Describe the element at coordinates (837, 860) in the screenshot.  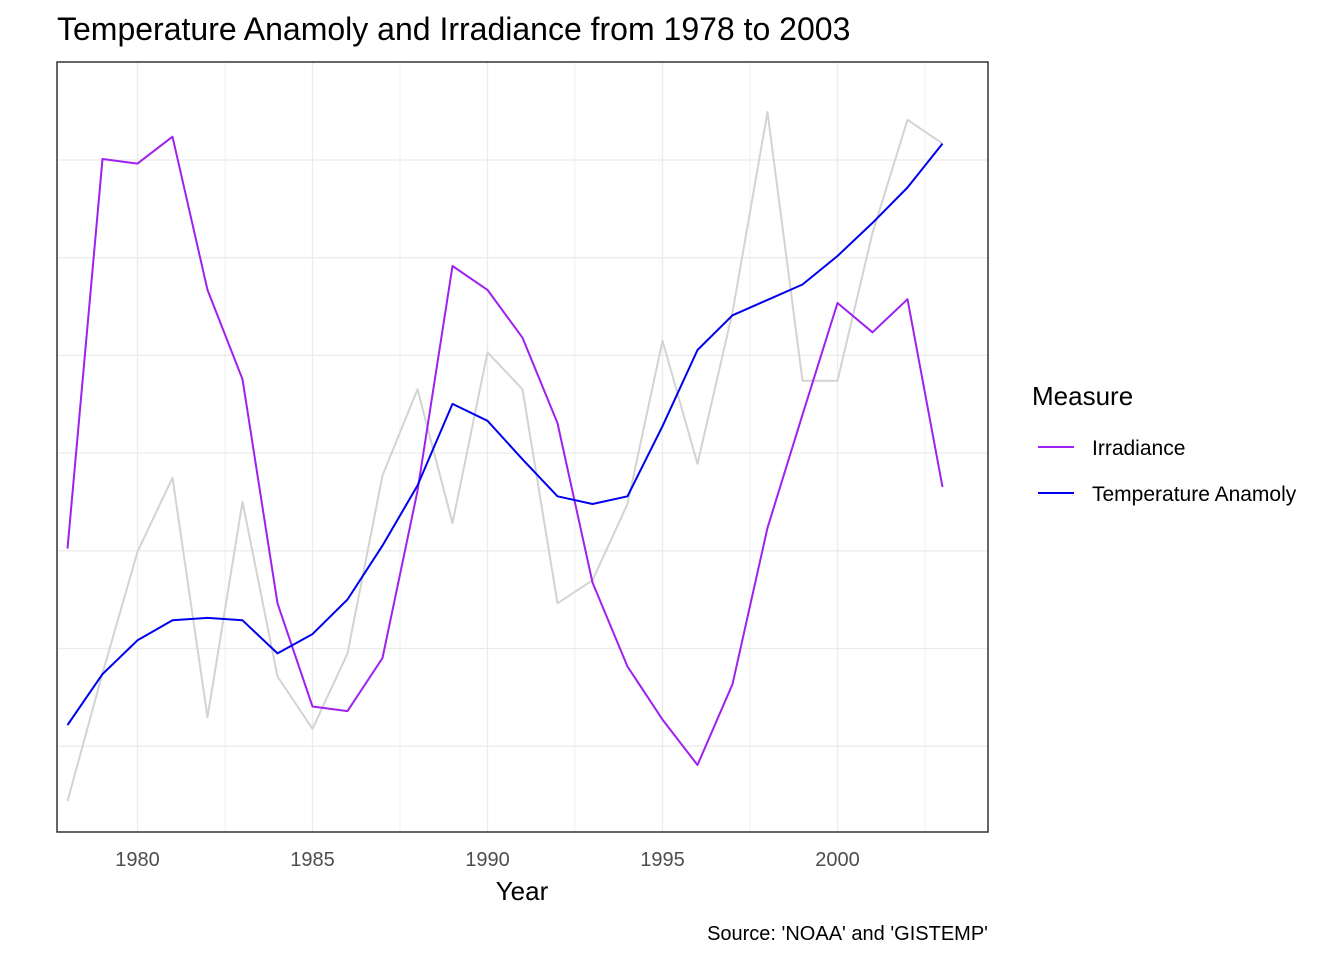
I see `x-tick-label: 2000` at that location.